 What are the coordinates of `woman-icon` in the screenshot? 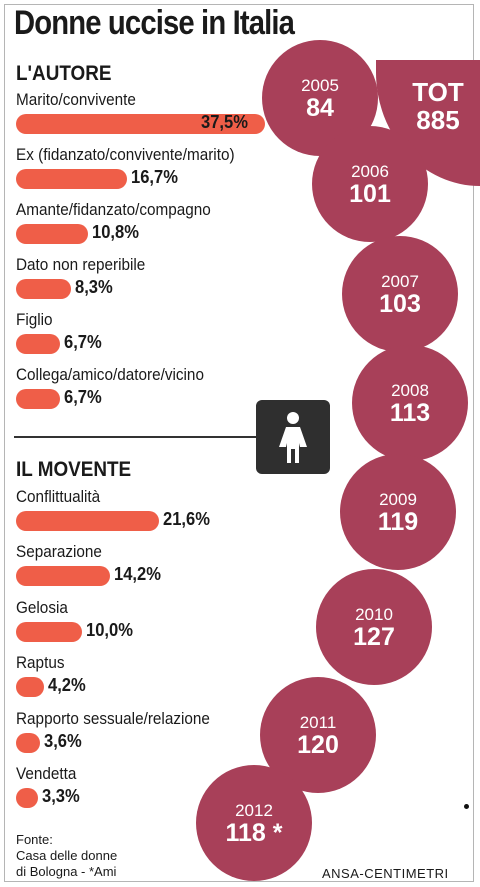 It's located at (293, 437).